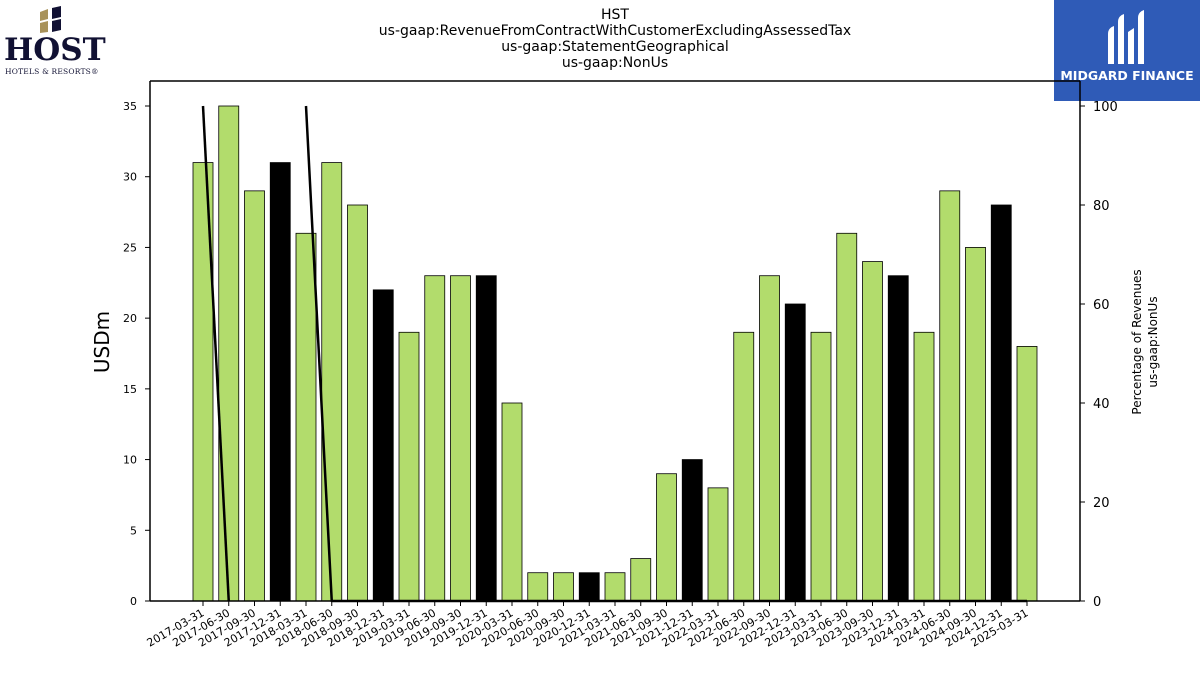  What do you see at coordinates (615, 63) in the screenshot?
I see `title-line-member: us-gaap:NonUs` at bounding box center [615, 63].